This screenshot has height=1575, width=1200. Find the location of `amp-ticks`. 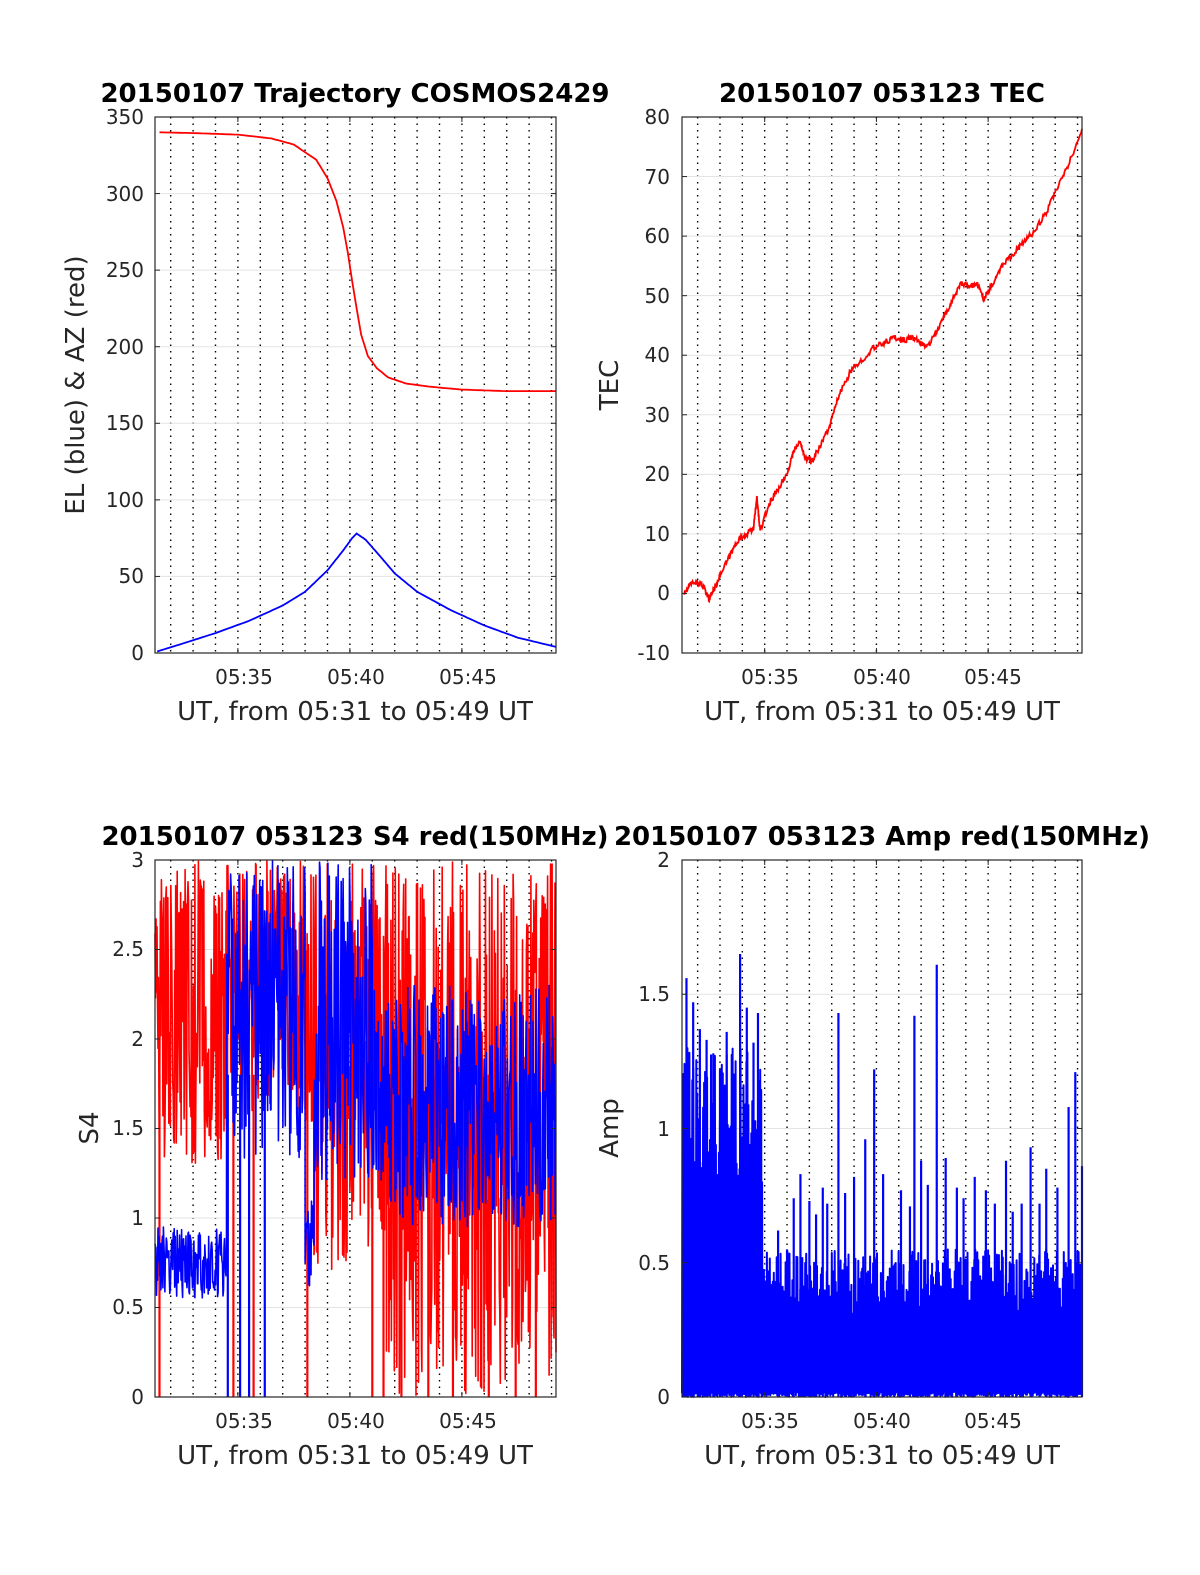

amp-ticks is located at coordinates (882, 1128).